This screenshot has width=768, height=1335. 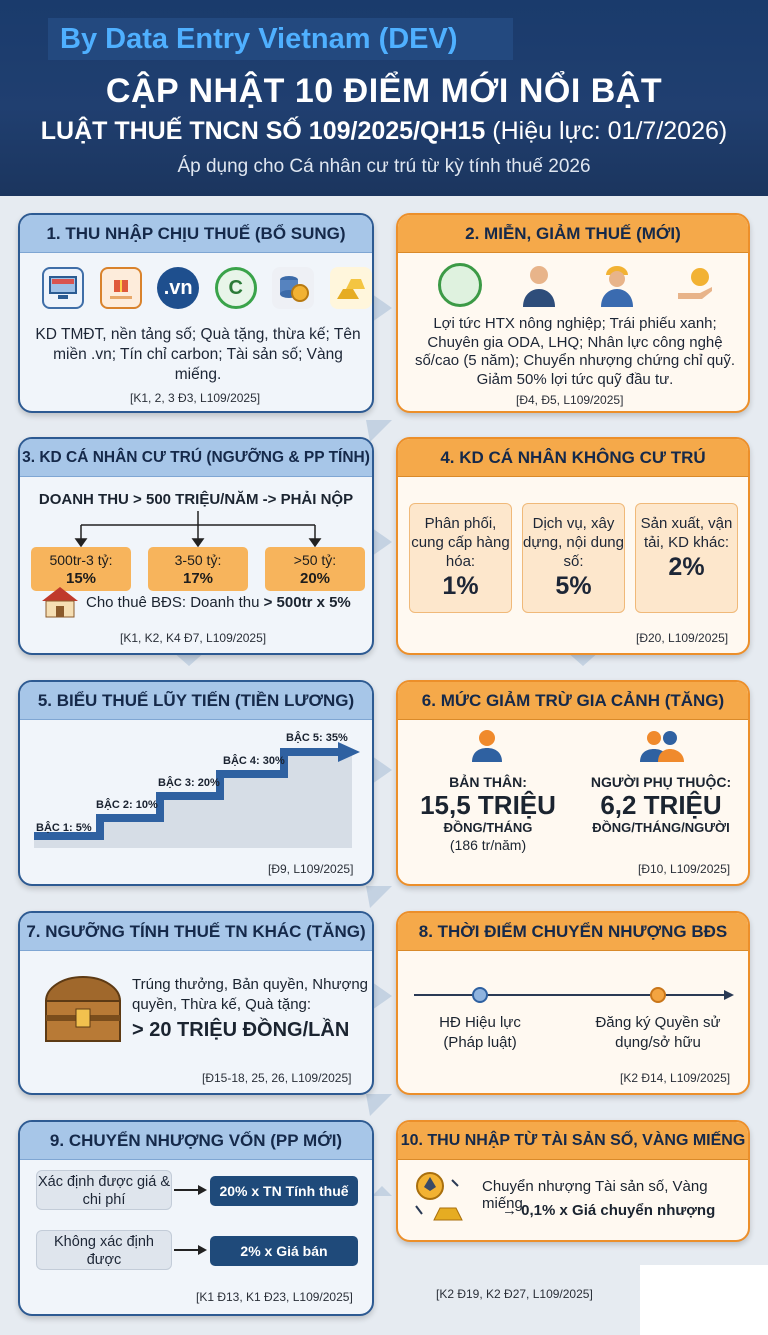 What do you see at coordinates (198, 529) in the screenshot?
I see `tier-branch-lines` at bounding box center [198, 529].